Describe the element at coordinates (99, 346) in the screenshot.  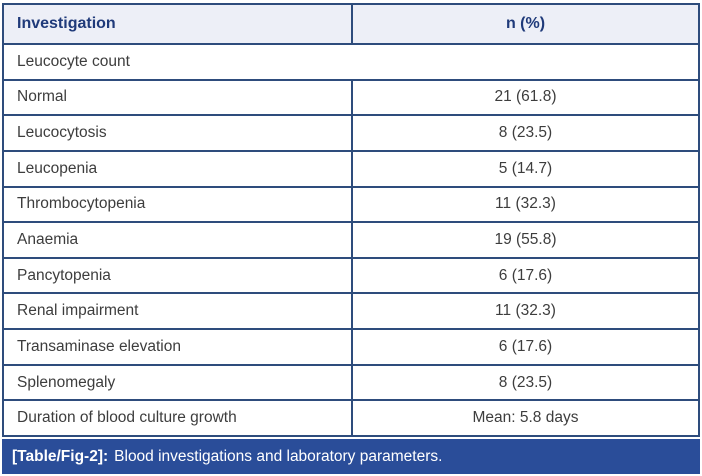
I see `row-label: Transaminase elevation` at that location.